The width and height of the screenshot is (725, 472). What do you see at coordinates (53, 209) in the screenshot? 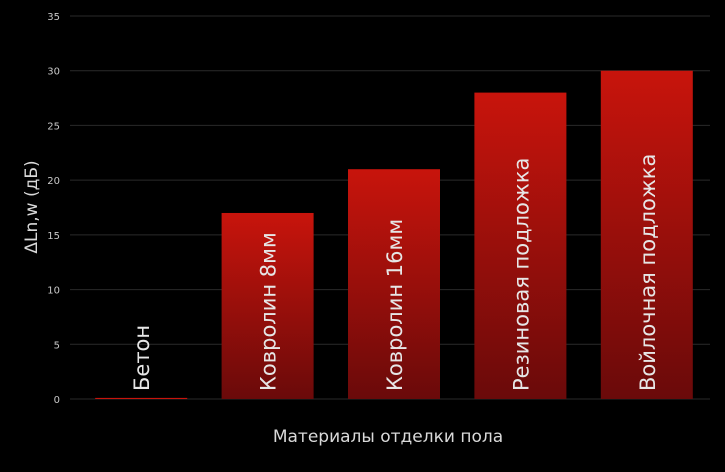
I see `y-axis-ticks: 0 5 10 15 20 25 30 35` at bounding box center [53, 209].